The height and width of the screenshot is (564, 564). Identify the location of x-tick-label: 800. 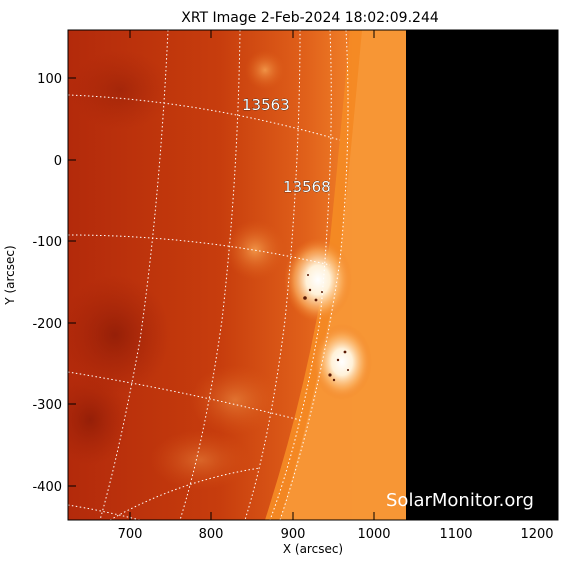
(211, 534).